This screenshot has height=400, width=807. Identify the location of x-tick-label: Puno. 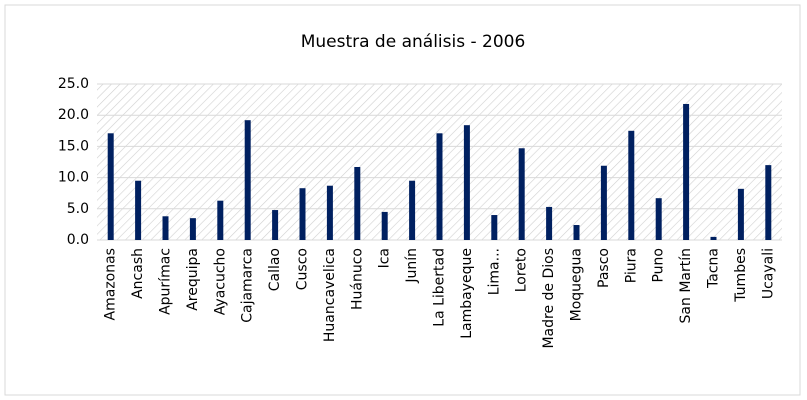
(659, 265).